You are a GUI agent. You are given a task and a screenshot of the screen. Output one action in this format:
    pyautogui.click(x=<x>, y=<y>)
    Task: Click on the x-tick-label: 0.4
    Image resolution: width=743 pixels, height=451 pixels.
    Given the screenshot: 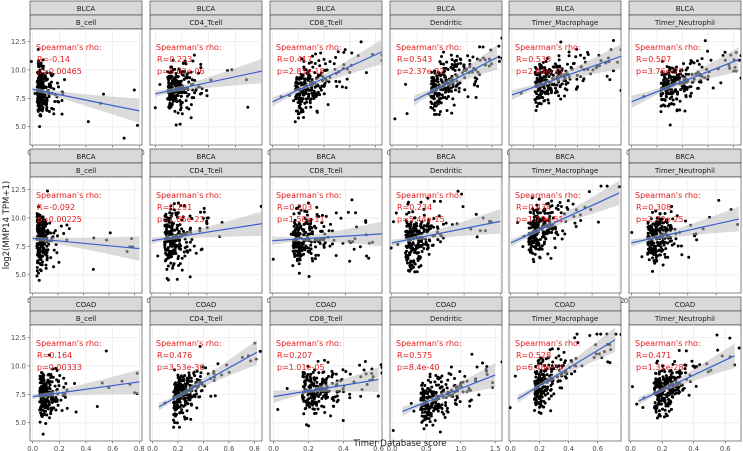 What is the action you would take?
    pyautogui.click(x=693, y=448)
    